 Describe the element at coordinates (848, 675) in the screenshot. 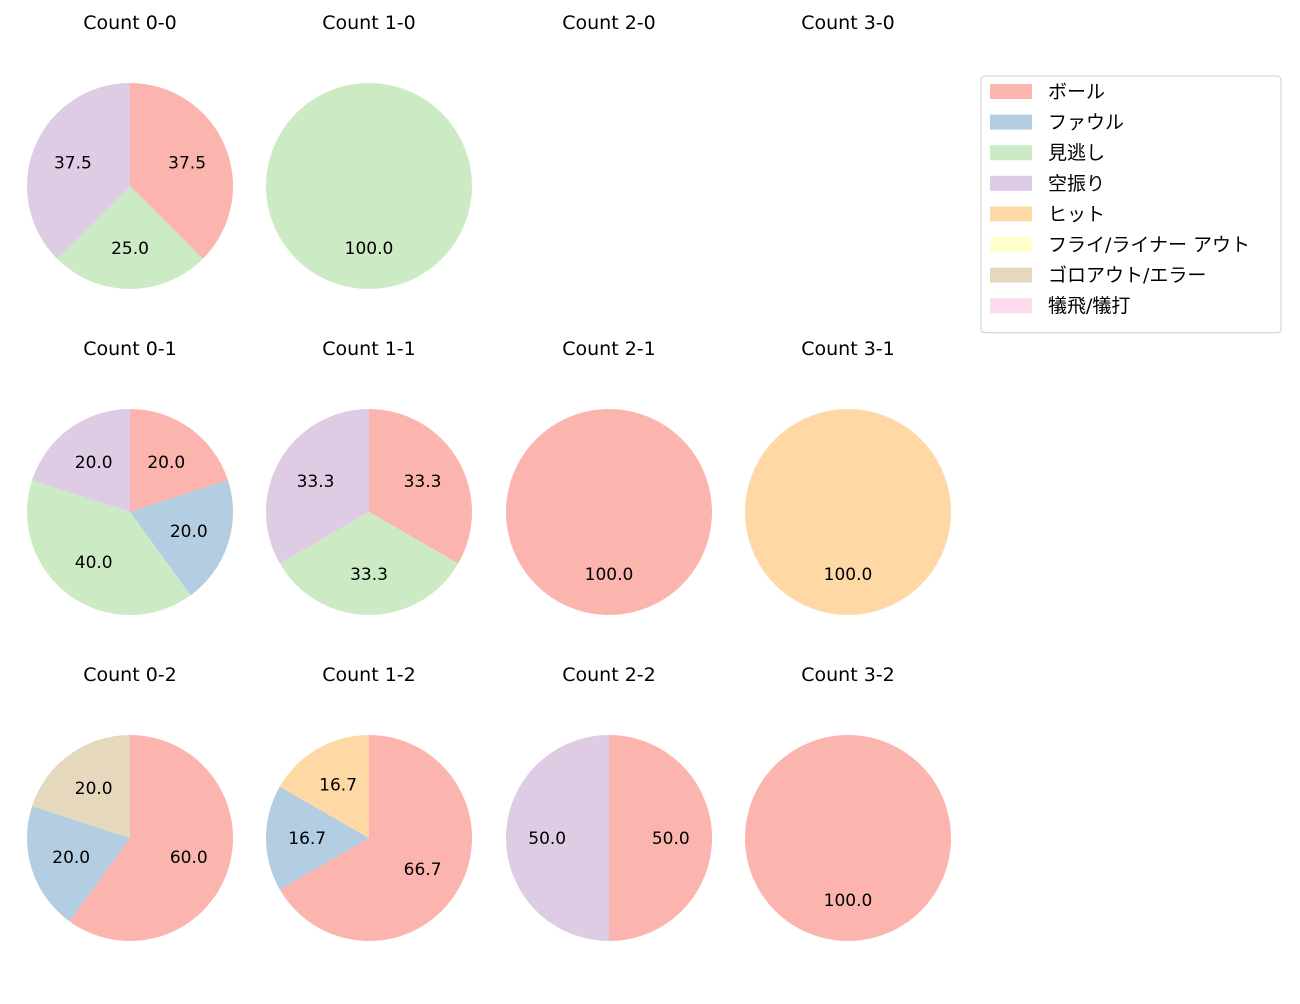

I see `pie-title: Count 3-2` at that location.